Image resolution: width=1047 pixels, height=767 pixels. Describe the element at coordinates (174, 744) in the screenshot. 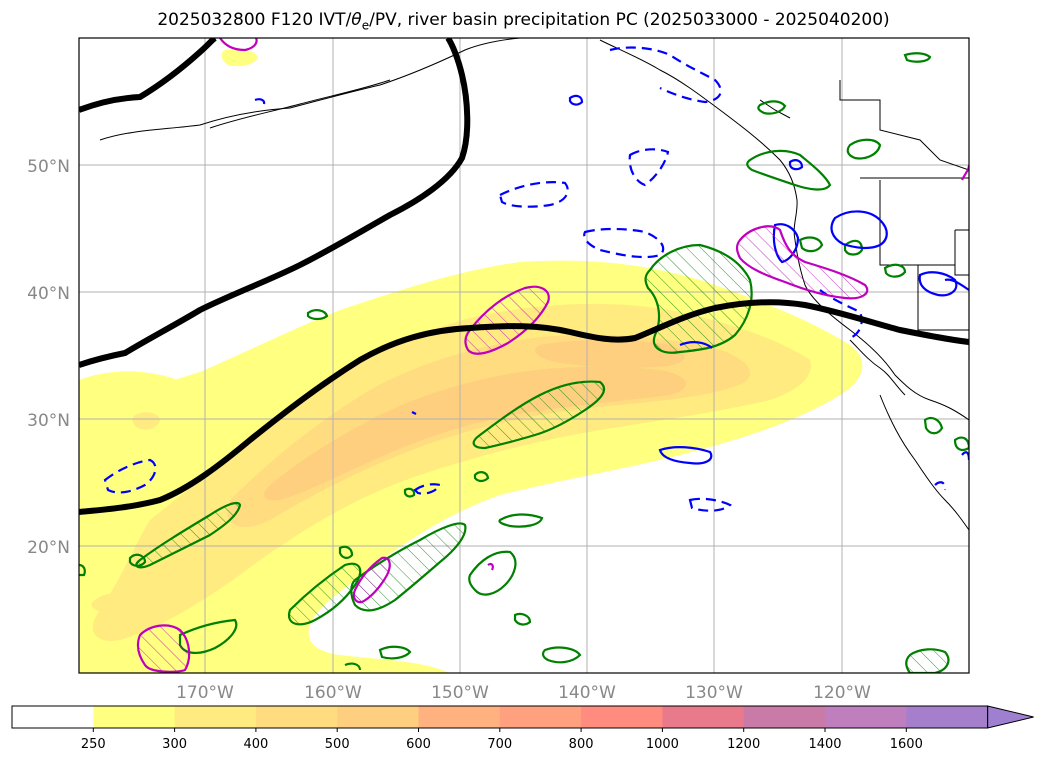

I see `colorbar-tick-label: 300` at that location.